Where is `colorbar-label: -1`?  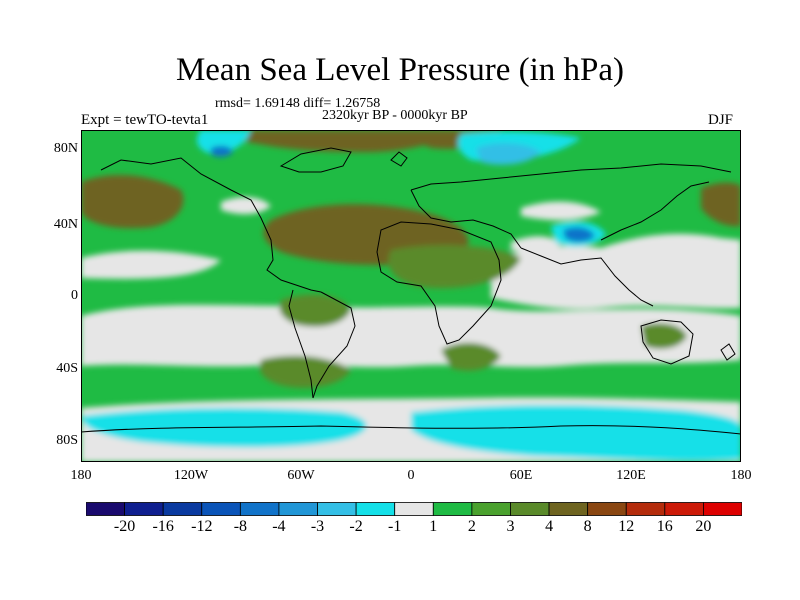
colorbar-label: -1 is located at coordinates (395, 526).